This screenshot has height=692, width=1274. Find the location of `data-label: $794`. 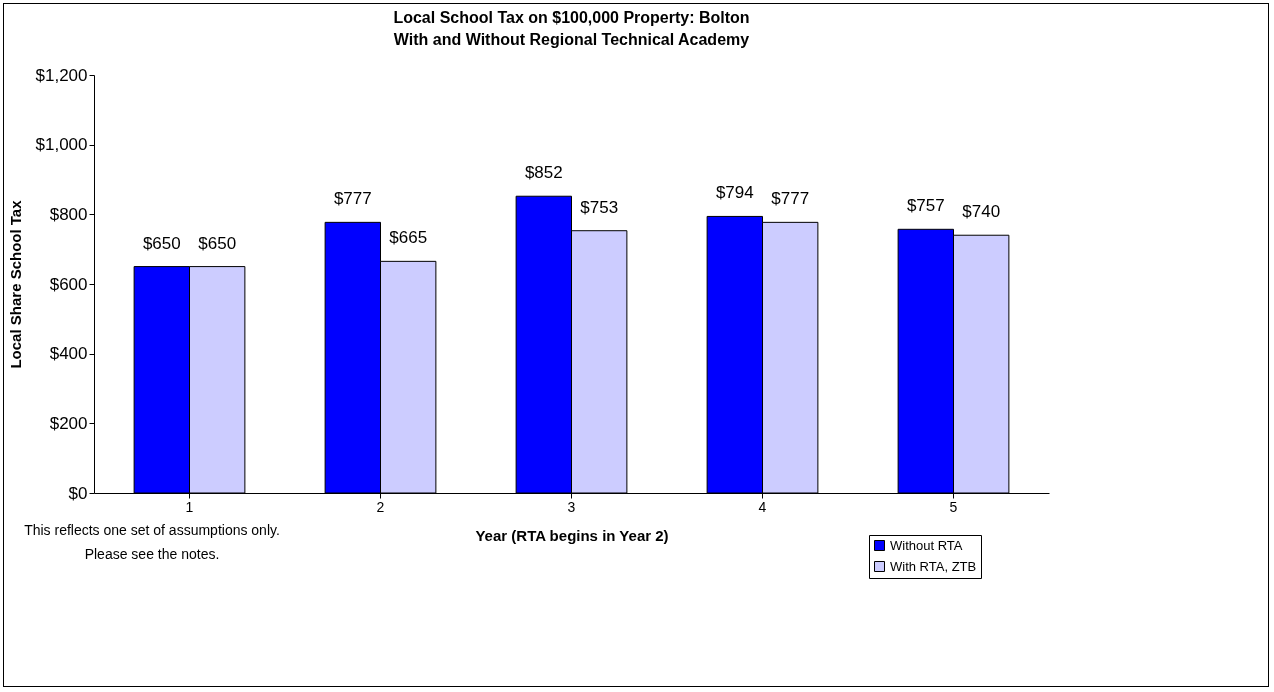

data-label: $794 is located at coordinates (734, 193).